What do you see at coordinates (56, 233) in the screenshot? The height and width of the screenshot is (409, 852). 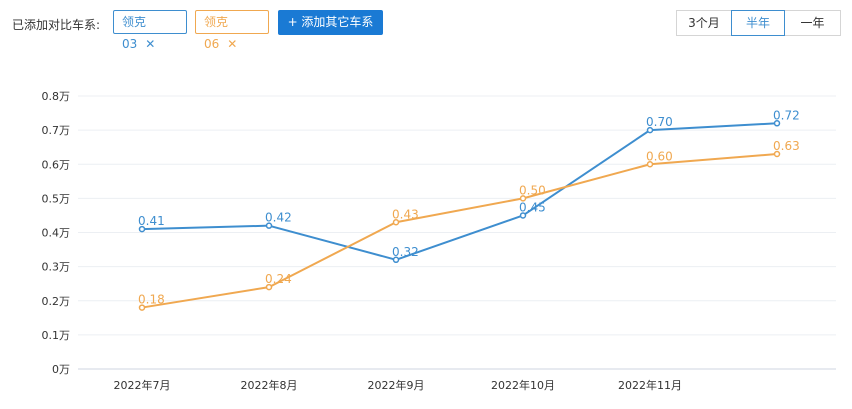 I see `y-tick-label: 0.4万` at bounding box center [56, 233].